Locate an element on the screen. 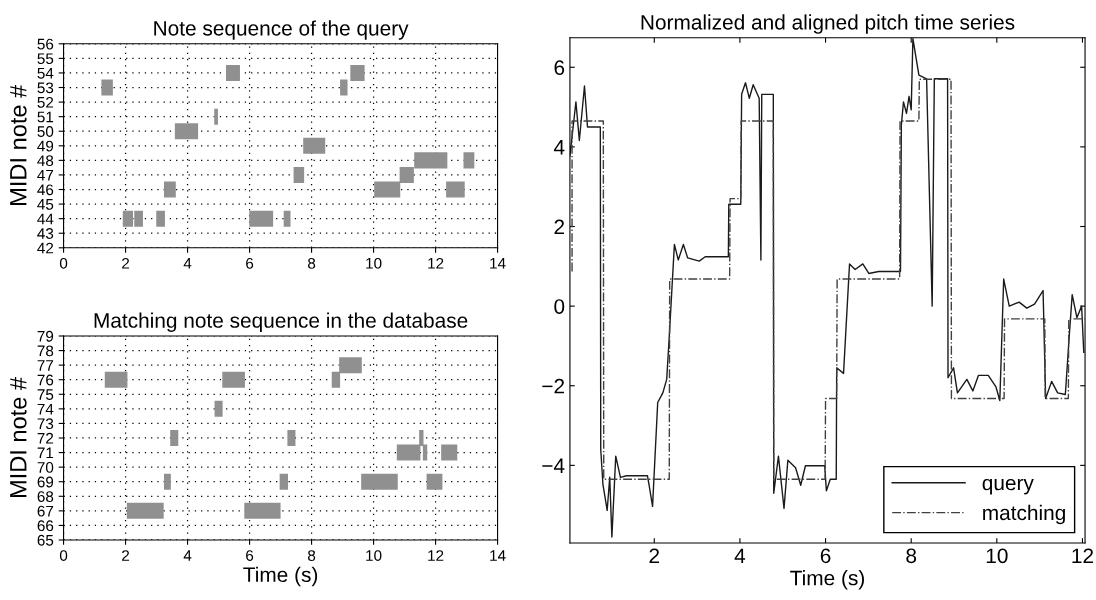 This screenshot has height=600, width=1096. y-tick-label: 51 is located at coordinates (45, 117).